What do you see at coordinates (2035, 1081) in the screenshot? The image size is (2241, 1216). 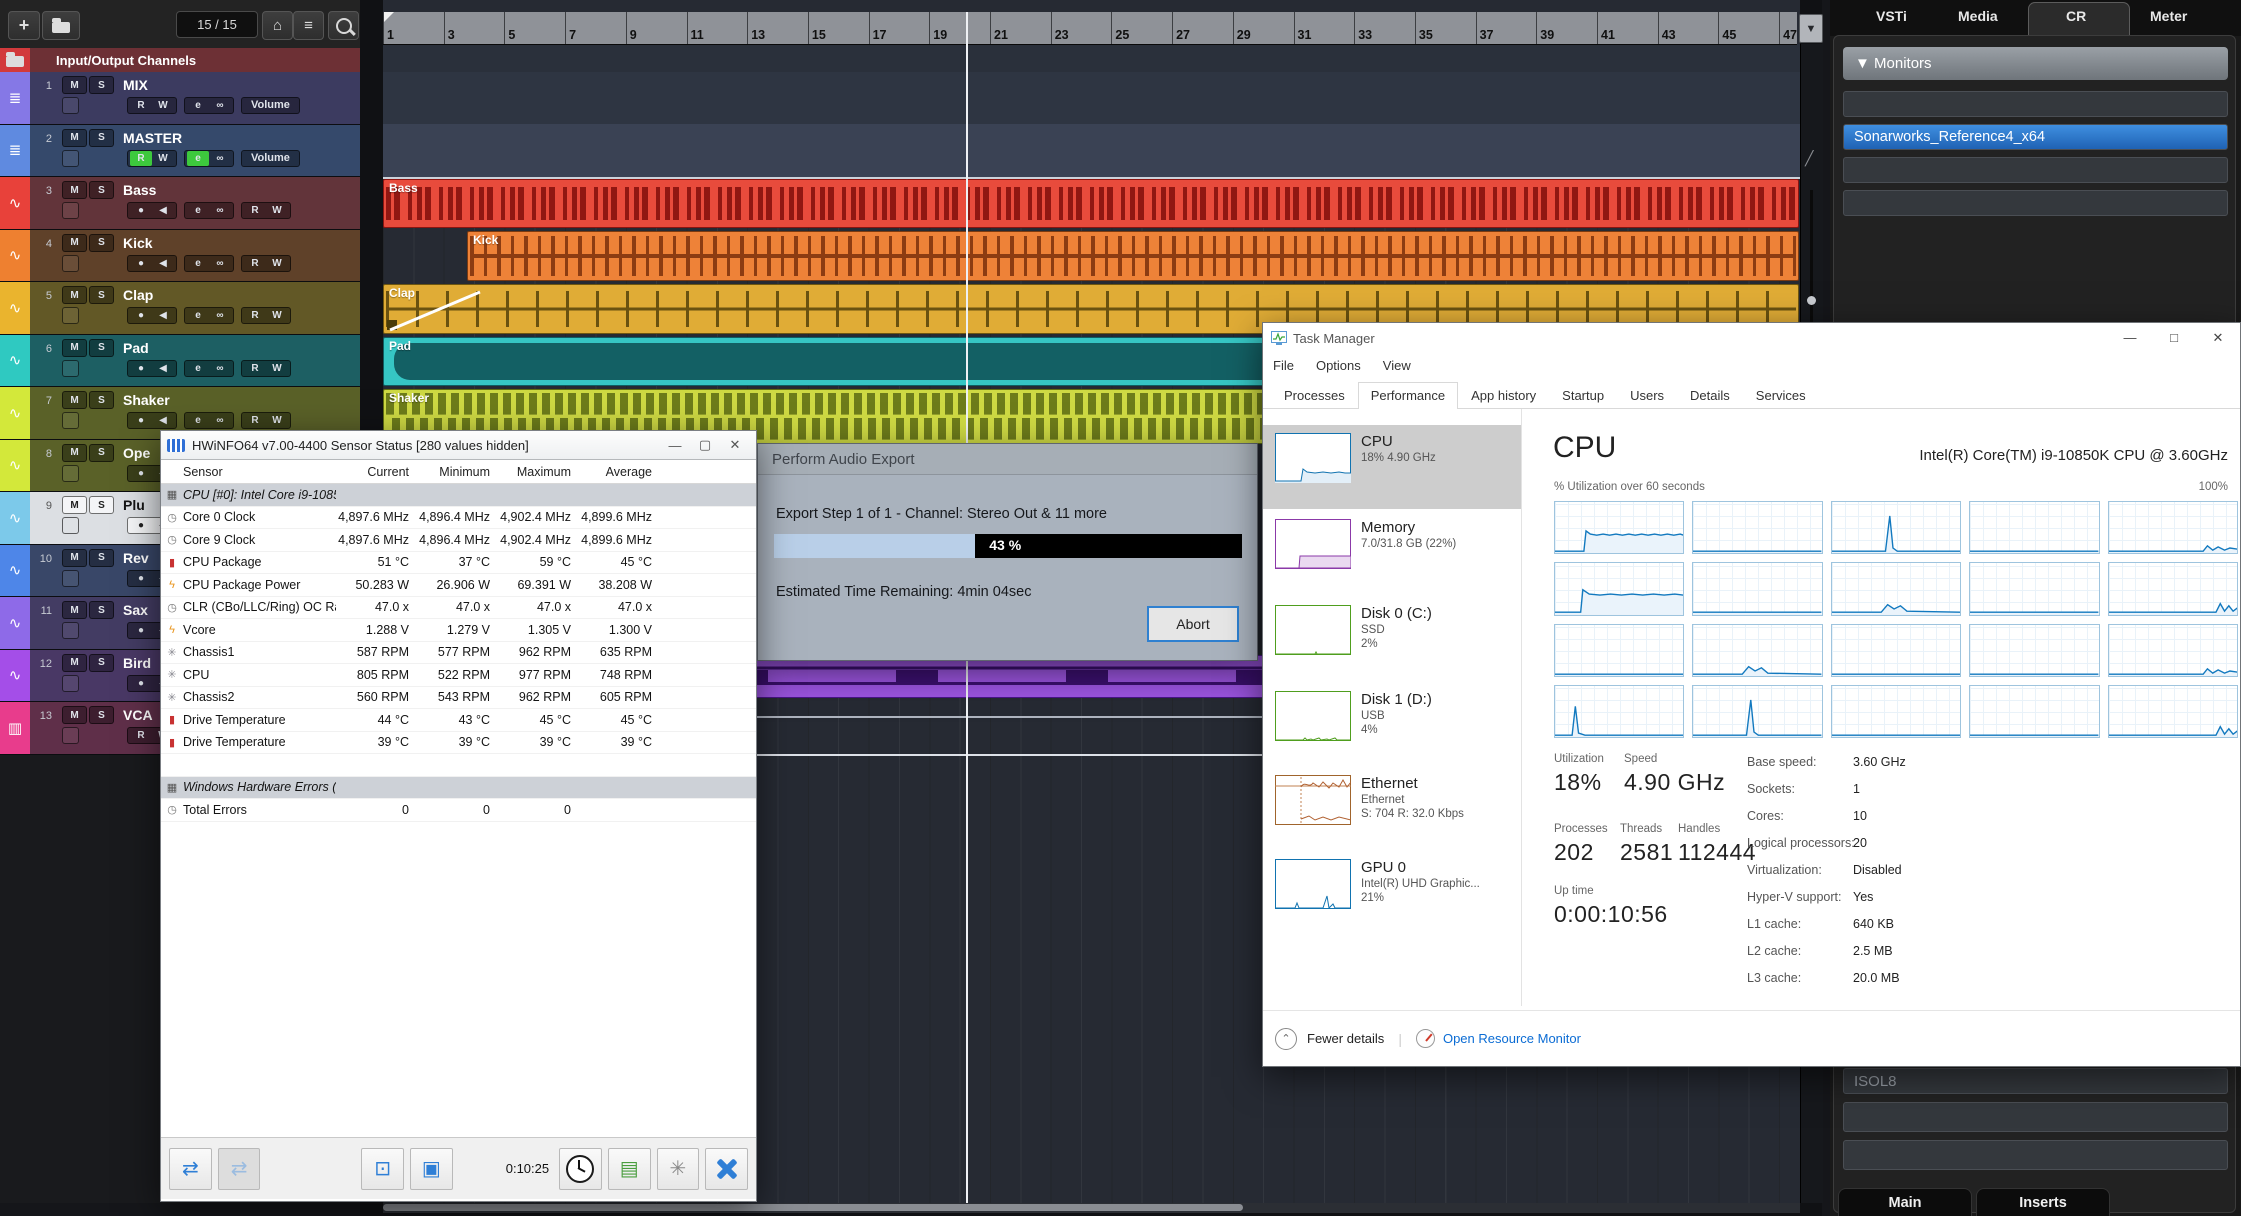 I see `insert-slot-isol8: ISOL8` at bounding box center [2035, 1081].